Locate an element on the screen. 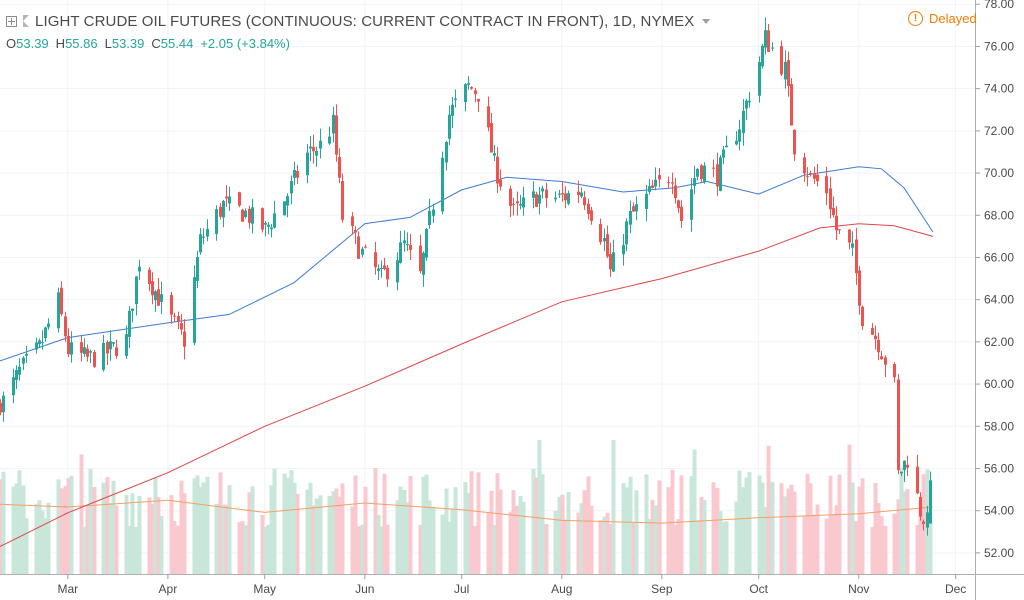  open-value: 53.39 is located at coordinates (32, 43).